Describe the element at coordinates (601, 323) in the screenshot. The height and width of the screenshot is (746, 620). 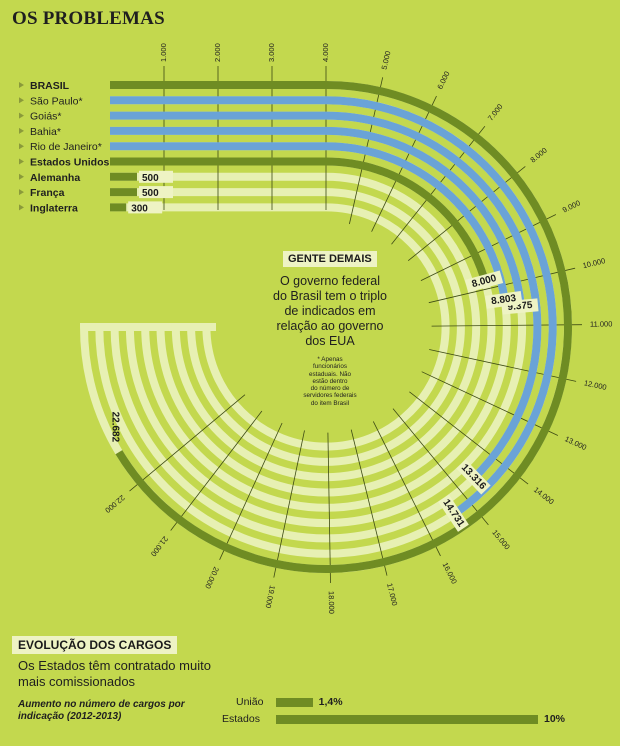
I see `tick-label: 11.000` at that location.